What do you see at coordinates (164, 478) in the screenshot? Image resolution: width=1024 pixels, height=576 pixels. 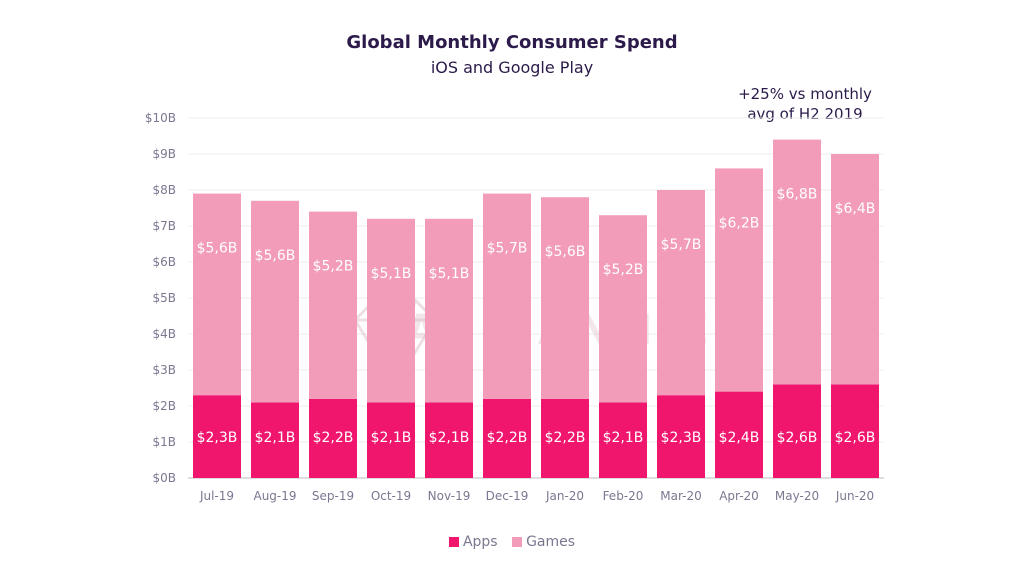 I see `y-tick-label: $0B` at bounding box center [164, 478].